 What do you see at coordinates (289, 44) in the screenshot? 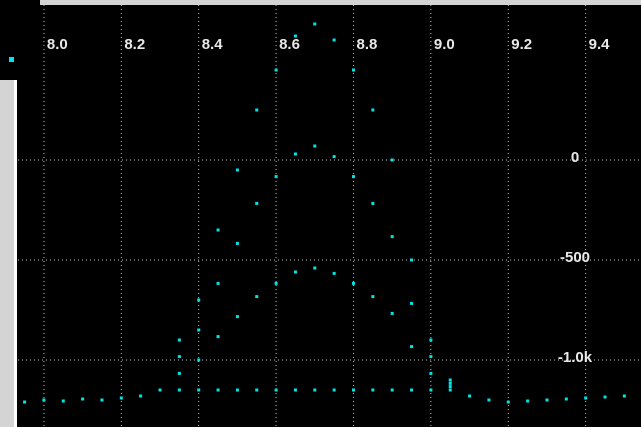
I see `x-tick-label: 8.6` at bounding box center [289, 44].